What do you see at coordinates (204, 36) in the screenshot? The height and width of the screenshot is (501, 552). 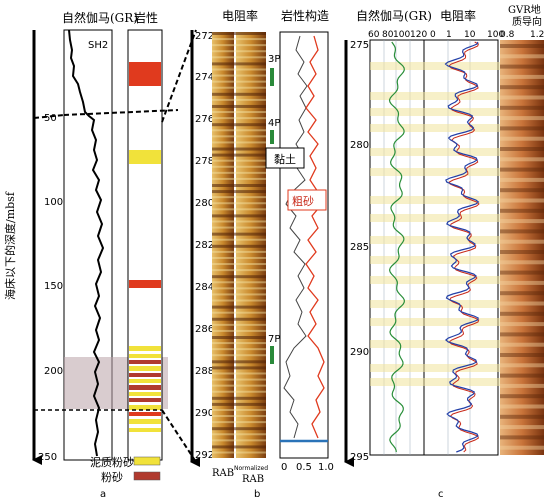 I see `tick-b-1: 272` at bounding box center [204, 36].